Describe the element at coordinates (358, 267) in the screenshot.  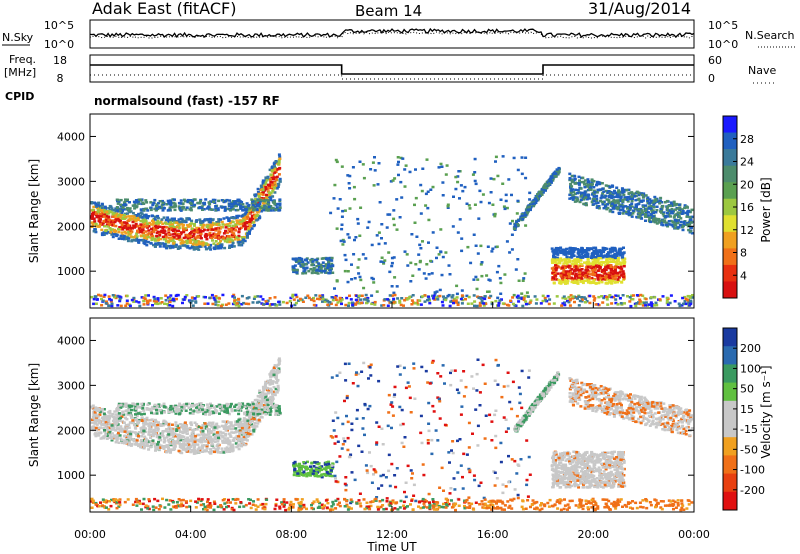
I see `power-cell-2018` at that location.